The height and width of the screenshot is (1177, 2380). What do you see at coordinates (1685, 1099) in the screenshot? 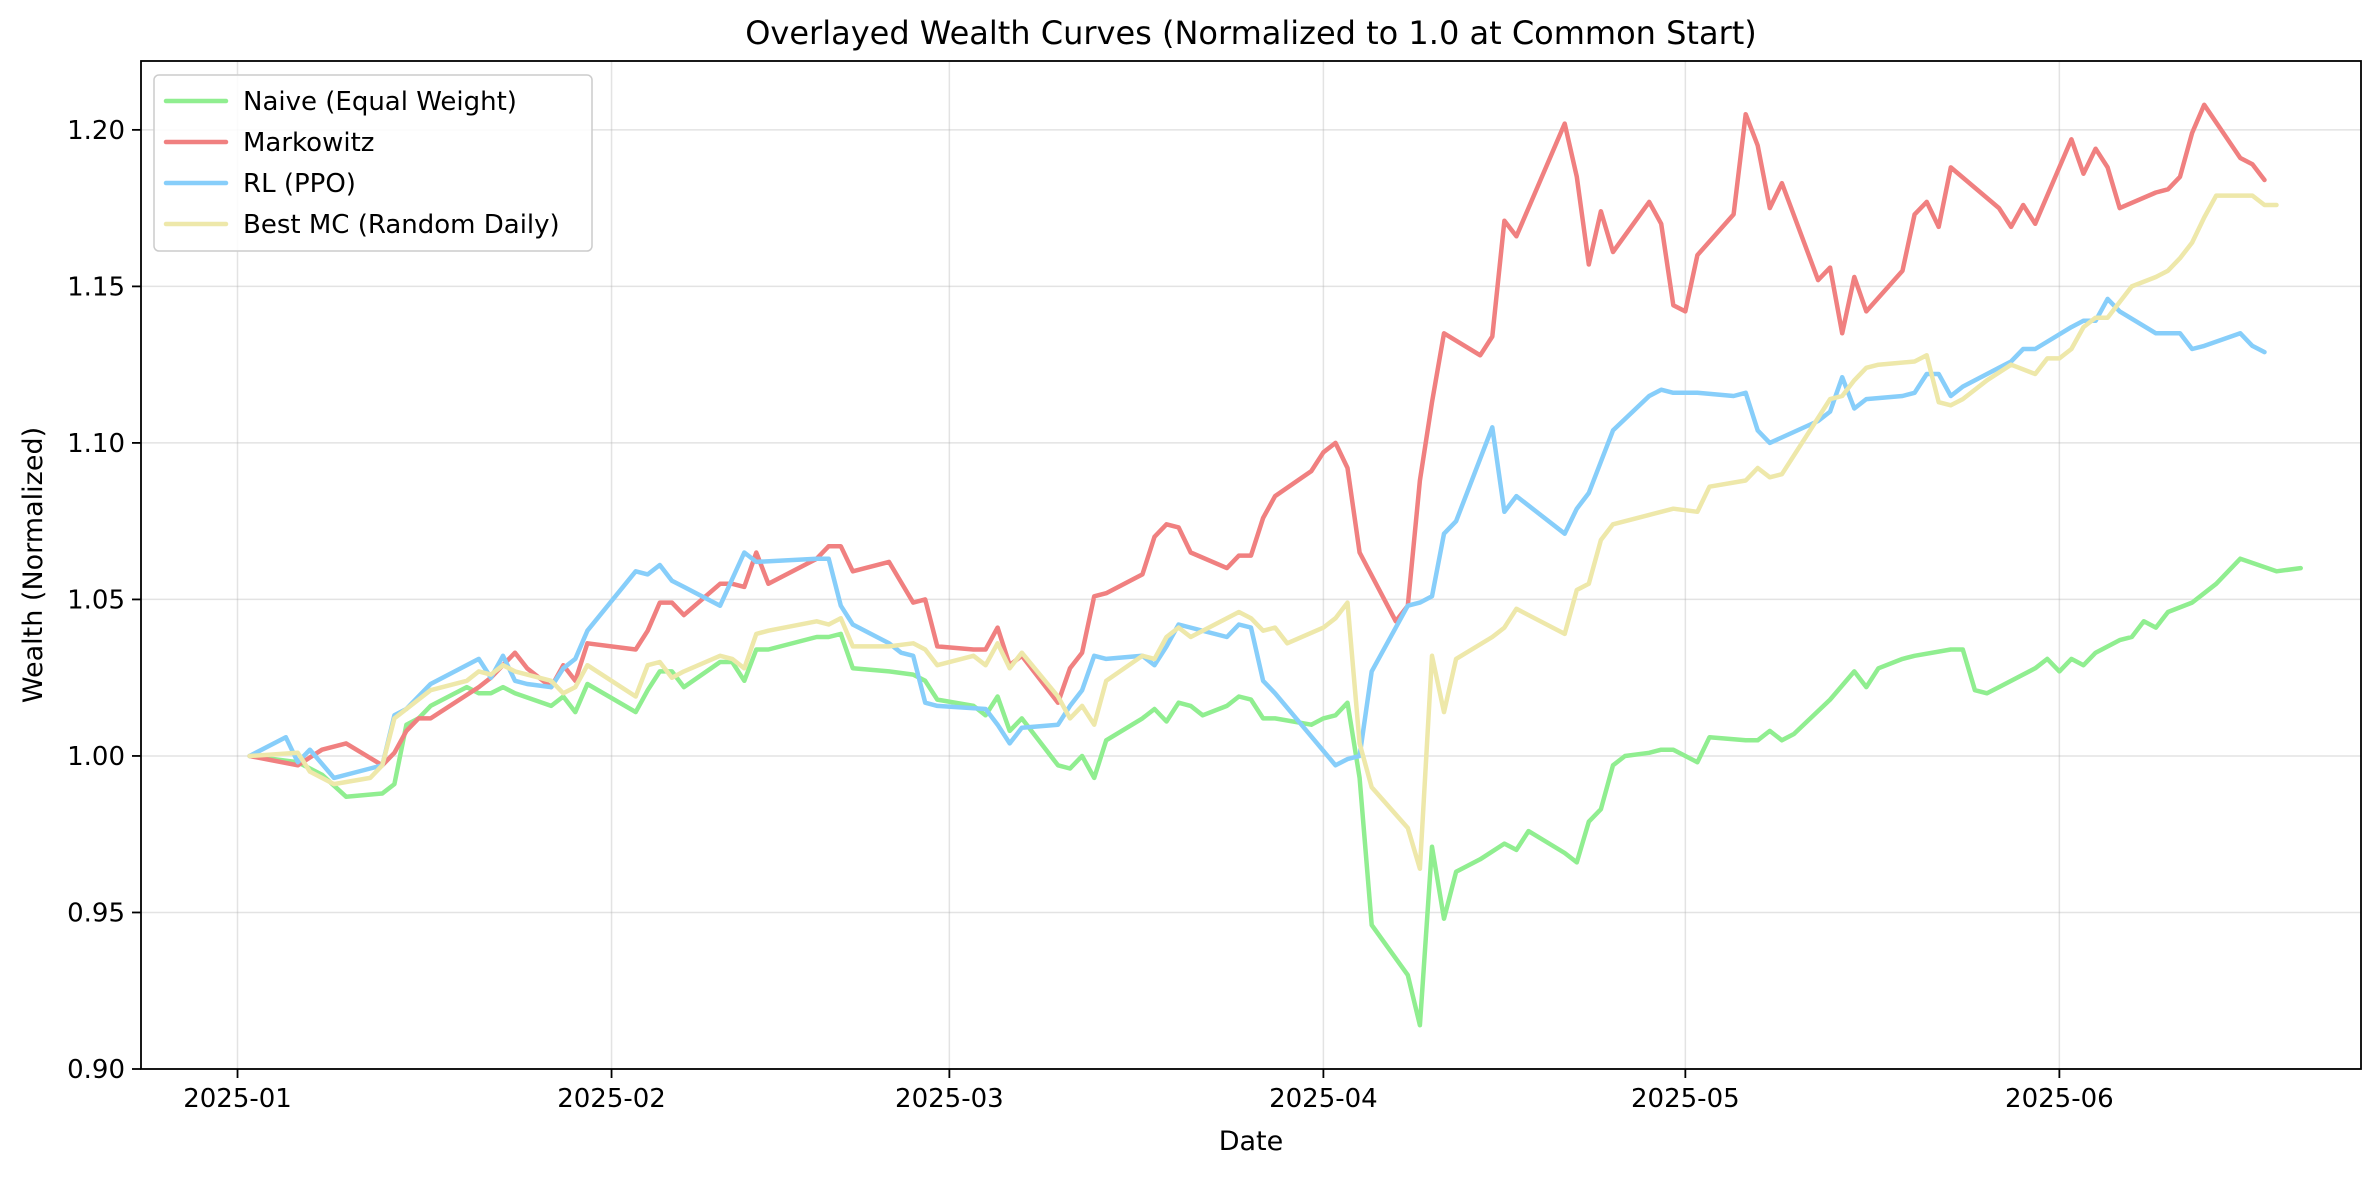
I see `x-tick-label: 2025-05` at bounding box center [1685, 1099].